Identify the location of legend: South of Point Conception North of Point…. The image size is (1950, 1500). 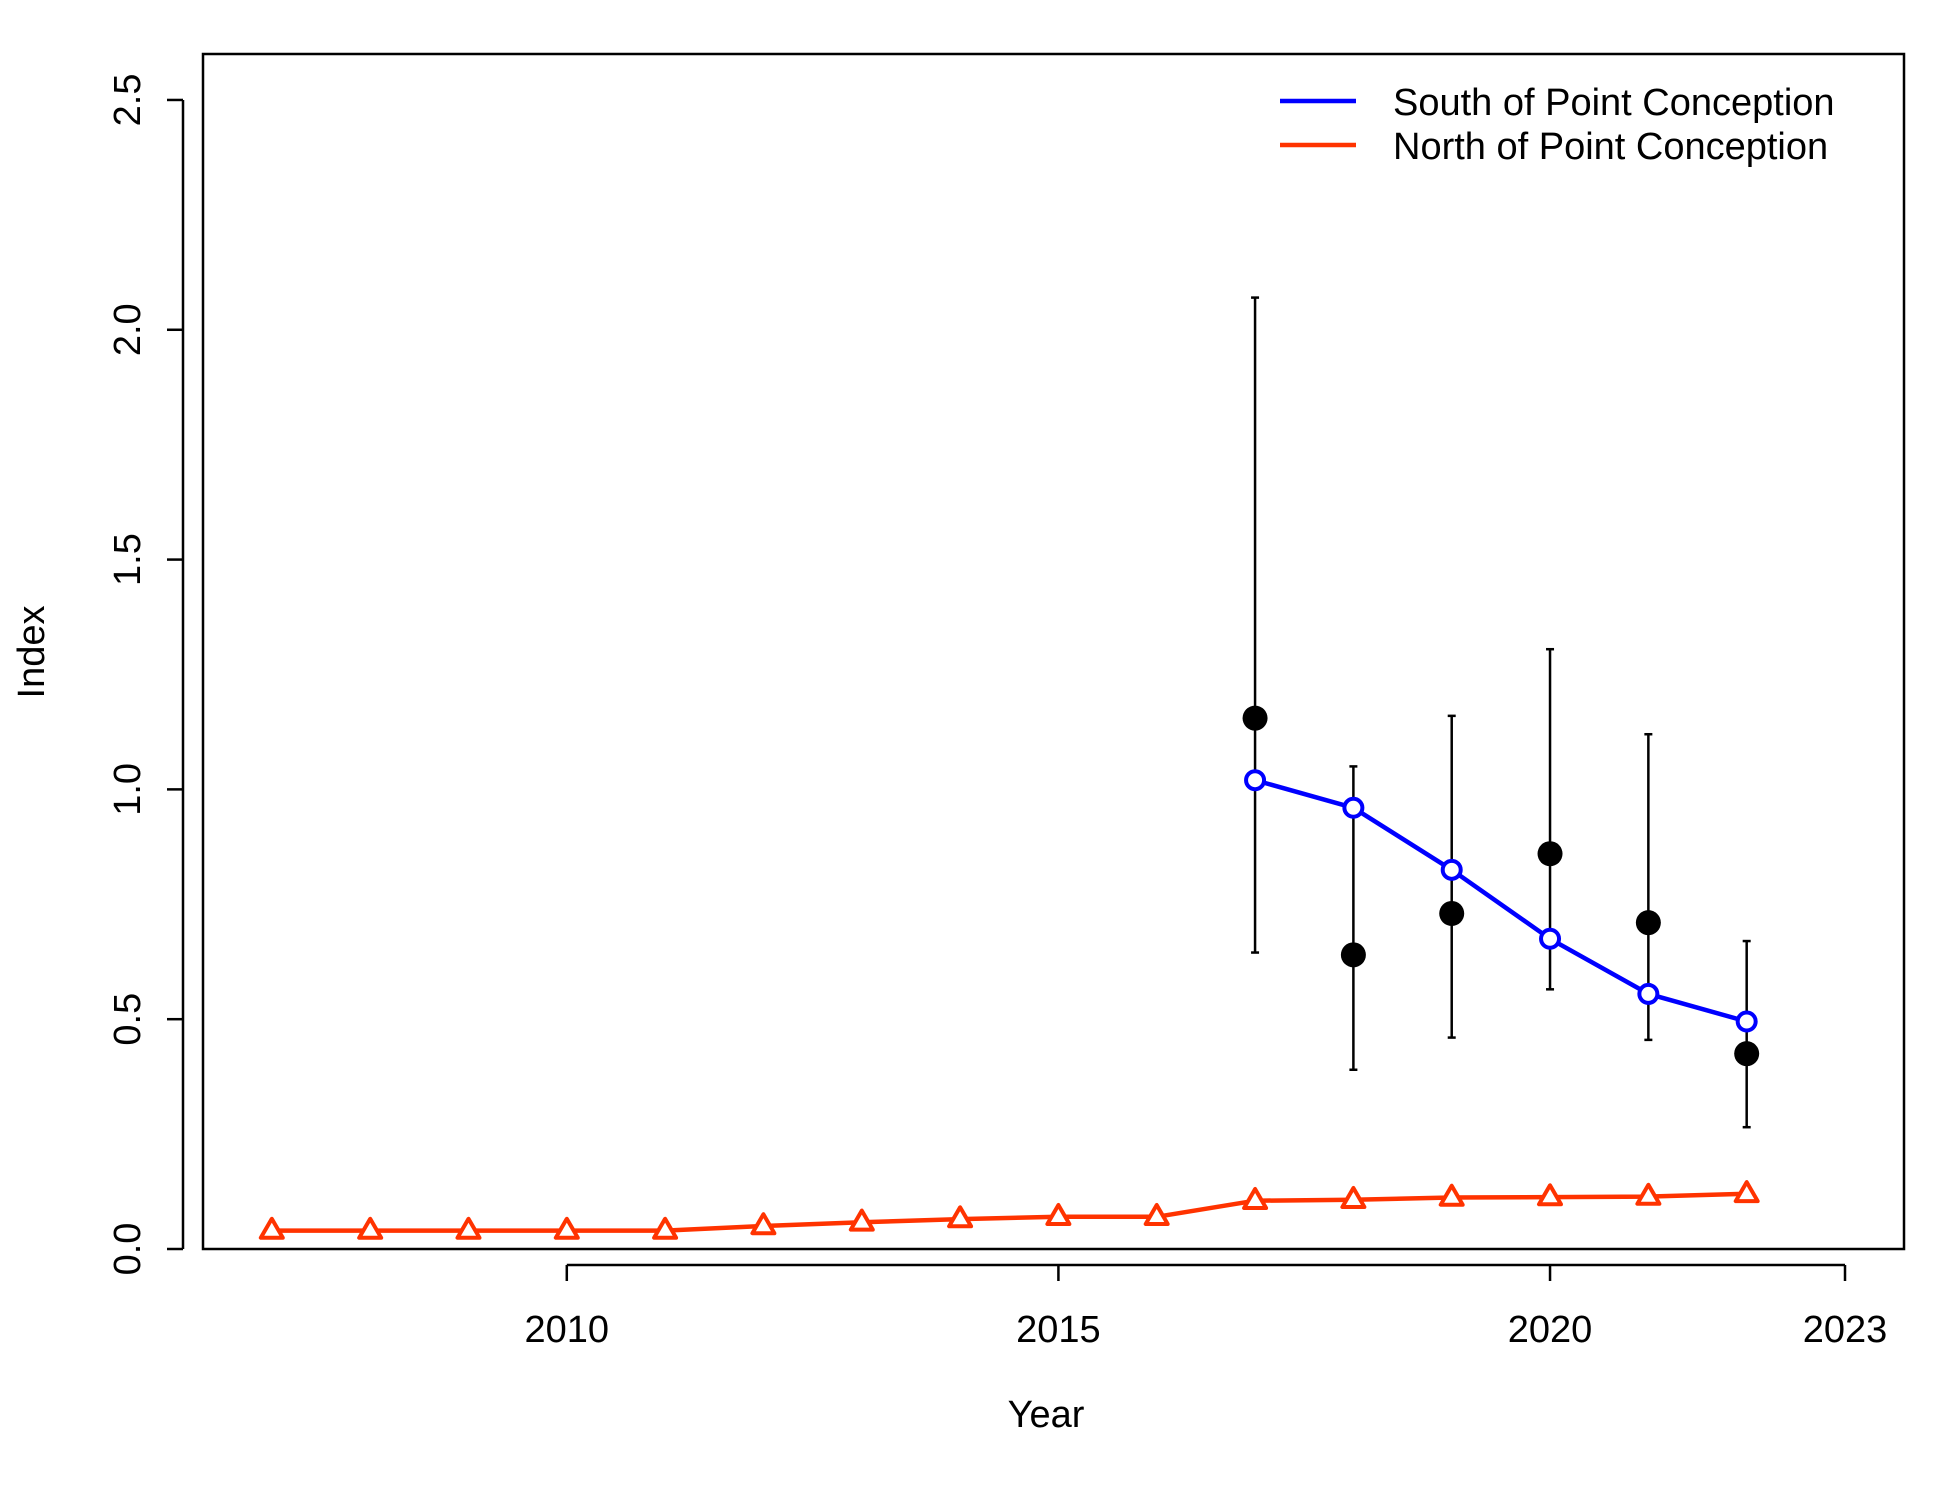
(1557, 125).